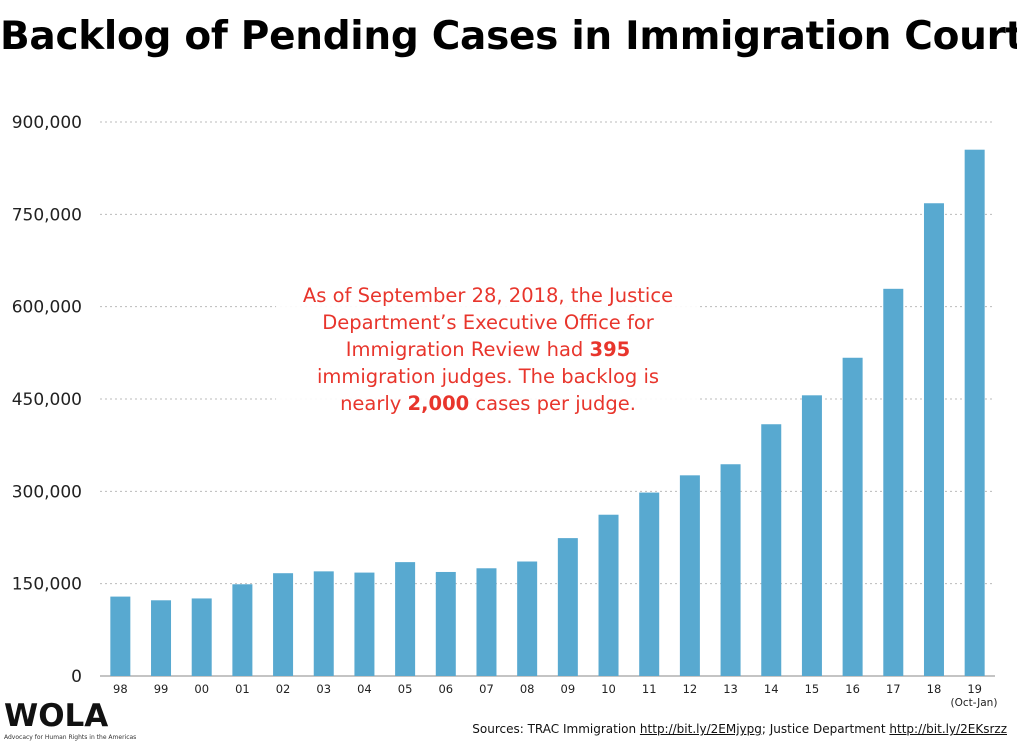 This screenshot has height=745, width=1017. What do you see at coordinates (527, 689) in the screenshot?
I see `x-tick-label: 08` at bounding box center [527, 689].